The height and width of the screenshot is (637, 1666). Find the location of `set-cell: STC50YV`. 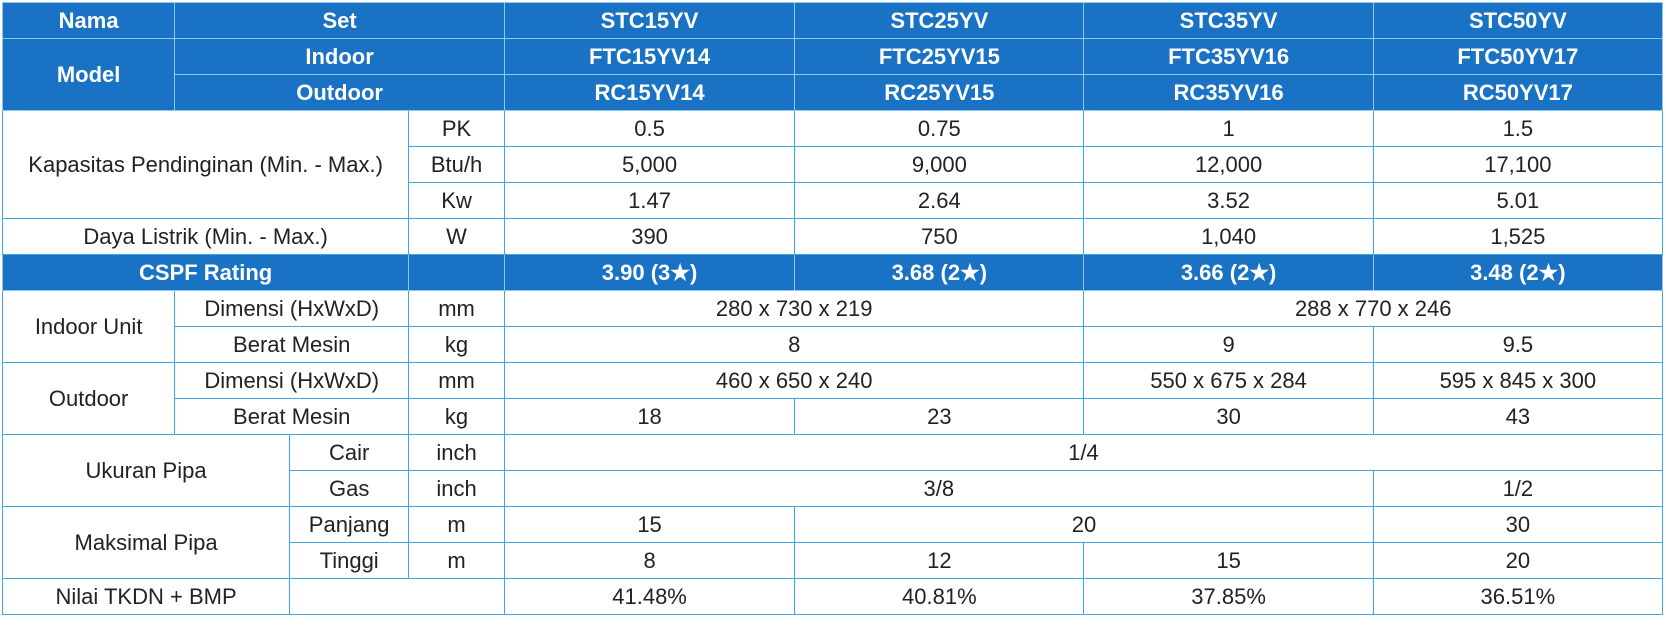

set-cell: STC50YV is located at coordinates (1518, 20).